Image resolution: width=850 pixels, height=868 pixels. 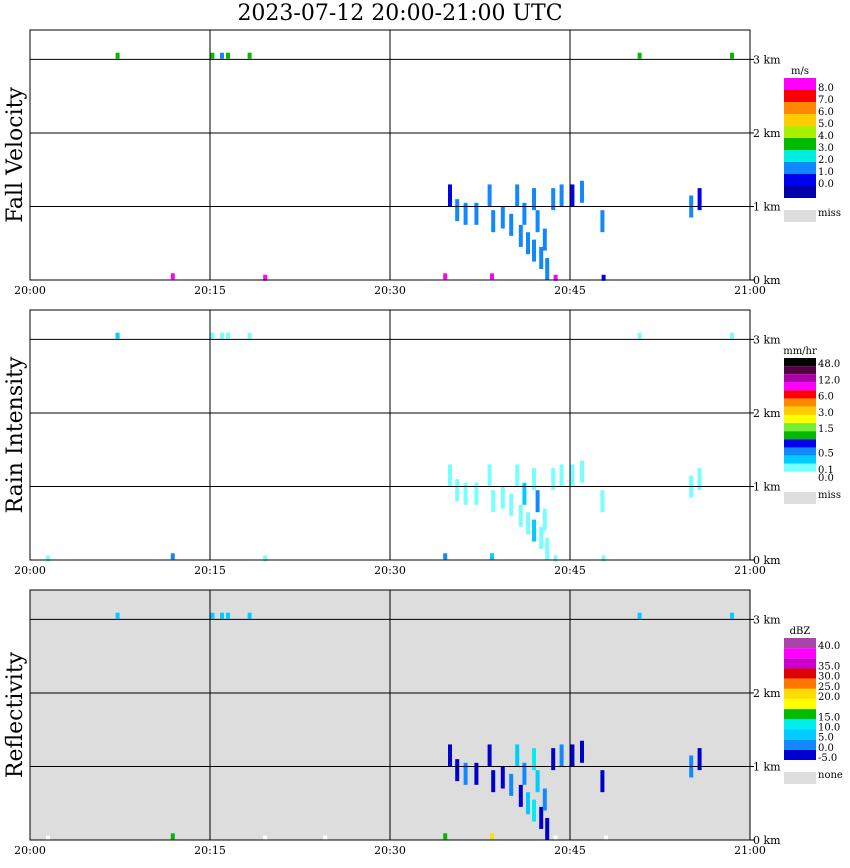 What do you see at coordinates (767, 413) in the screenshot?
I see `y-tick-label: 2 km` at bounding box center [767, 413].